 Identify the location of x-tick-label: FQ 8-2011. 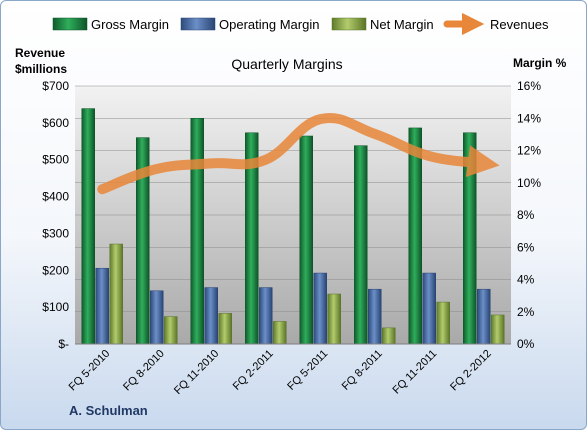
(362, 370).